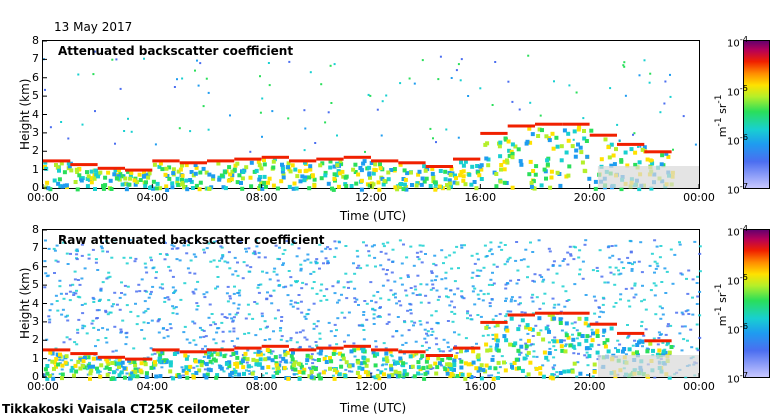 The image size is (780, 420). I want to click on cloud-base-mark, so click(57, 350).